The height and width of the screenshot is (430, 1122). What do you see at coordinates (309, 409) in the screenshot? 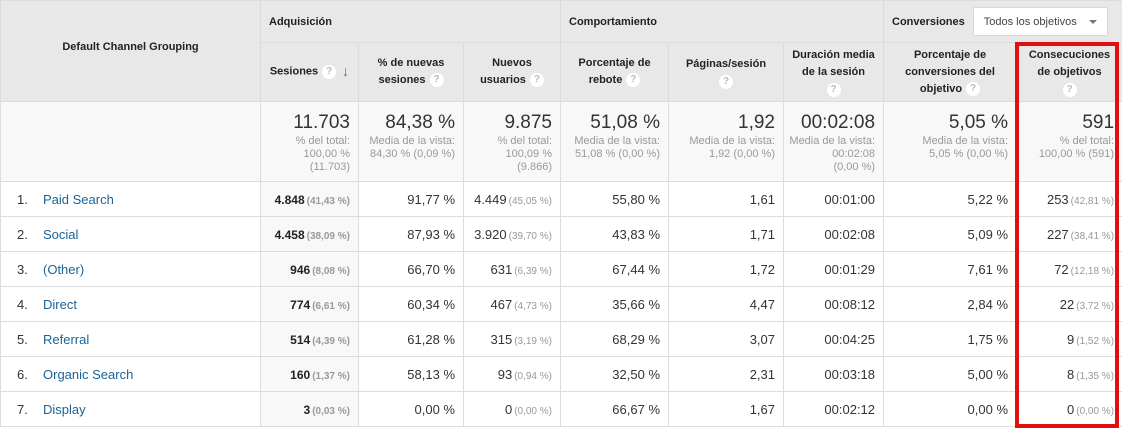
I see `sessions-cell: 3 (0,03 %)` at bounding box center [309, 409].